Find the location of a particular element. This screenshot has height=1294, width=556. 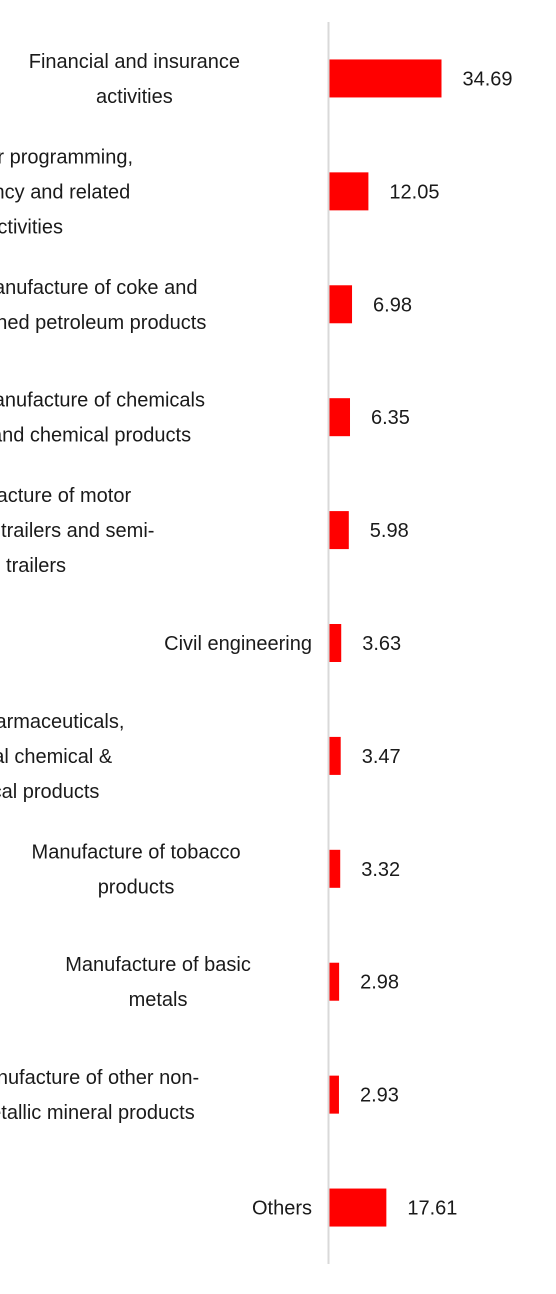

category-label-line: Manufacture of coke and is located at coordinates (98, 288).